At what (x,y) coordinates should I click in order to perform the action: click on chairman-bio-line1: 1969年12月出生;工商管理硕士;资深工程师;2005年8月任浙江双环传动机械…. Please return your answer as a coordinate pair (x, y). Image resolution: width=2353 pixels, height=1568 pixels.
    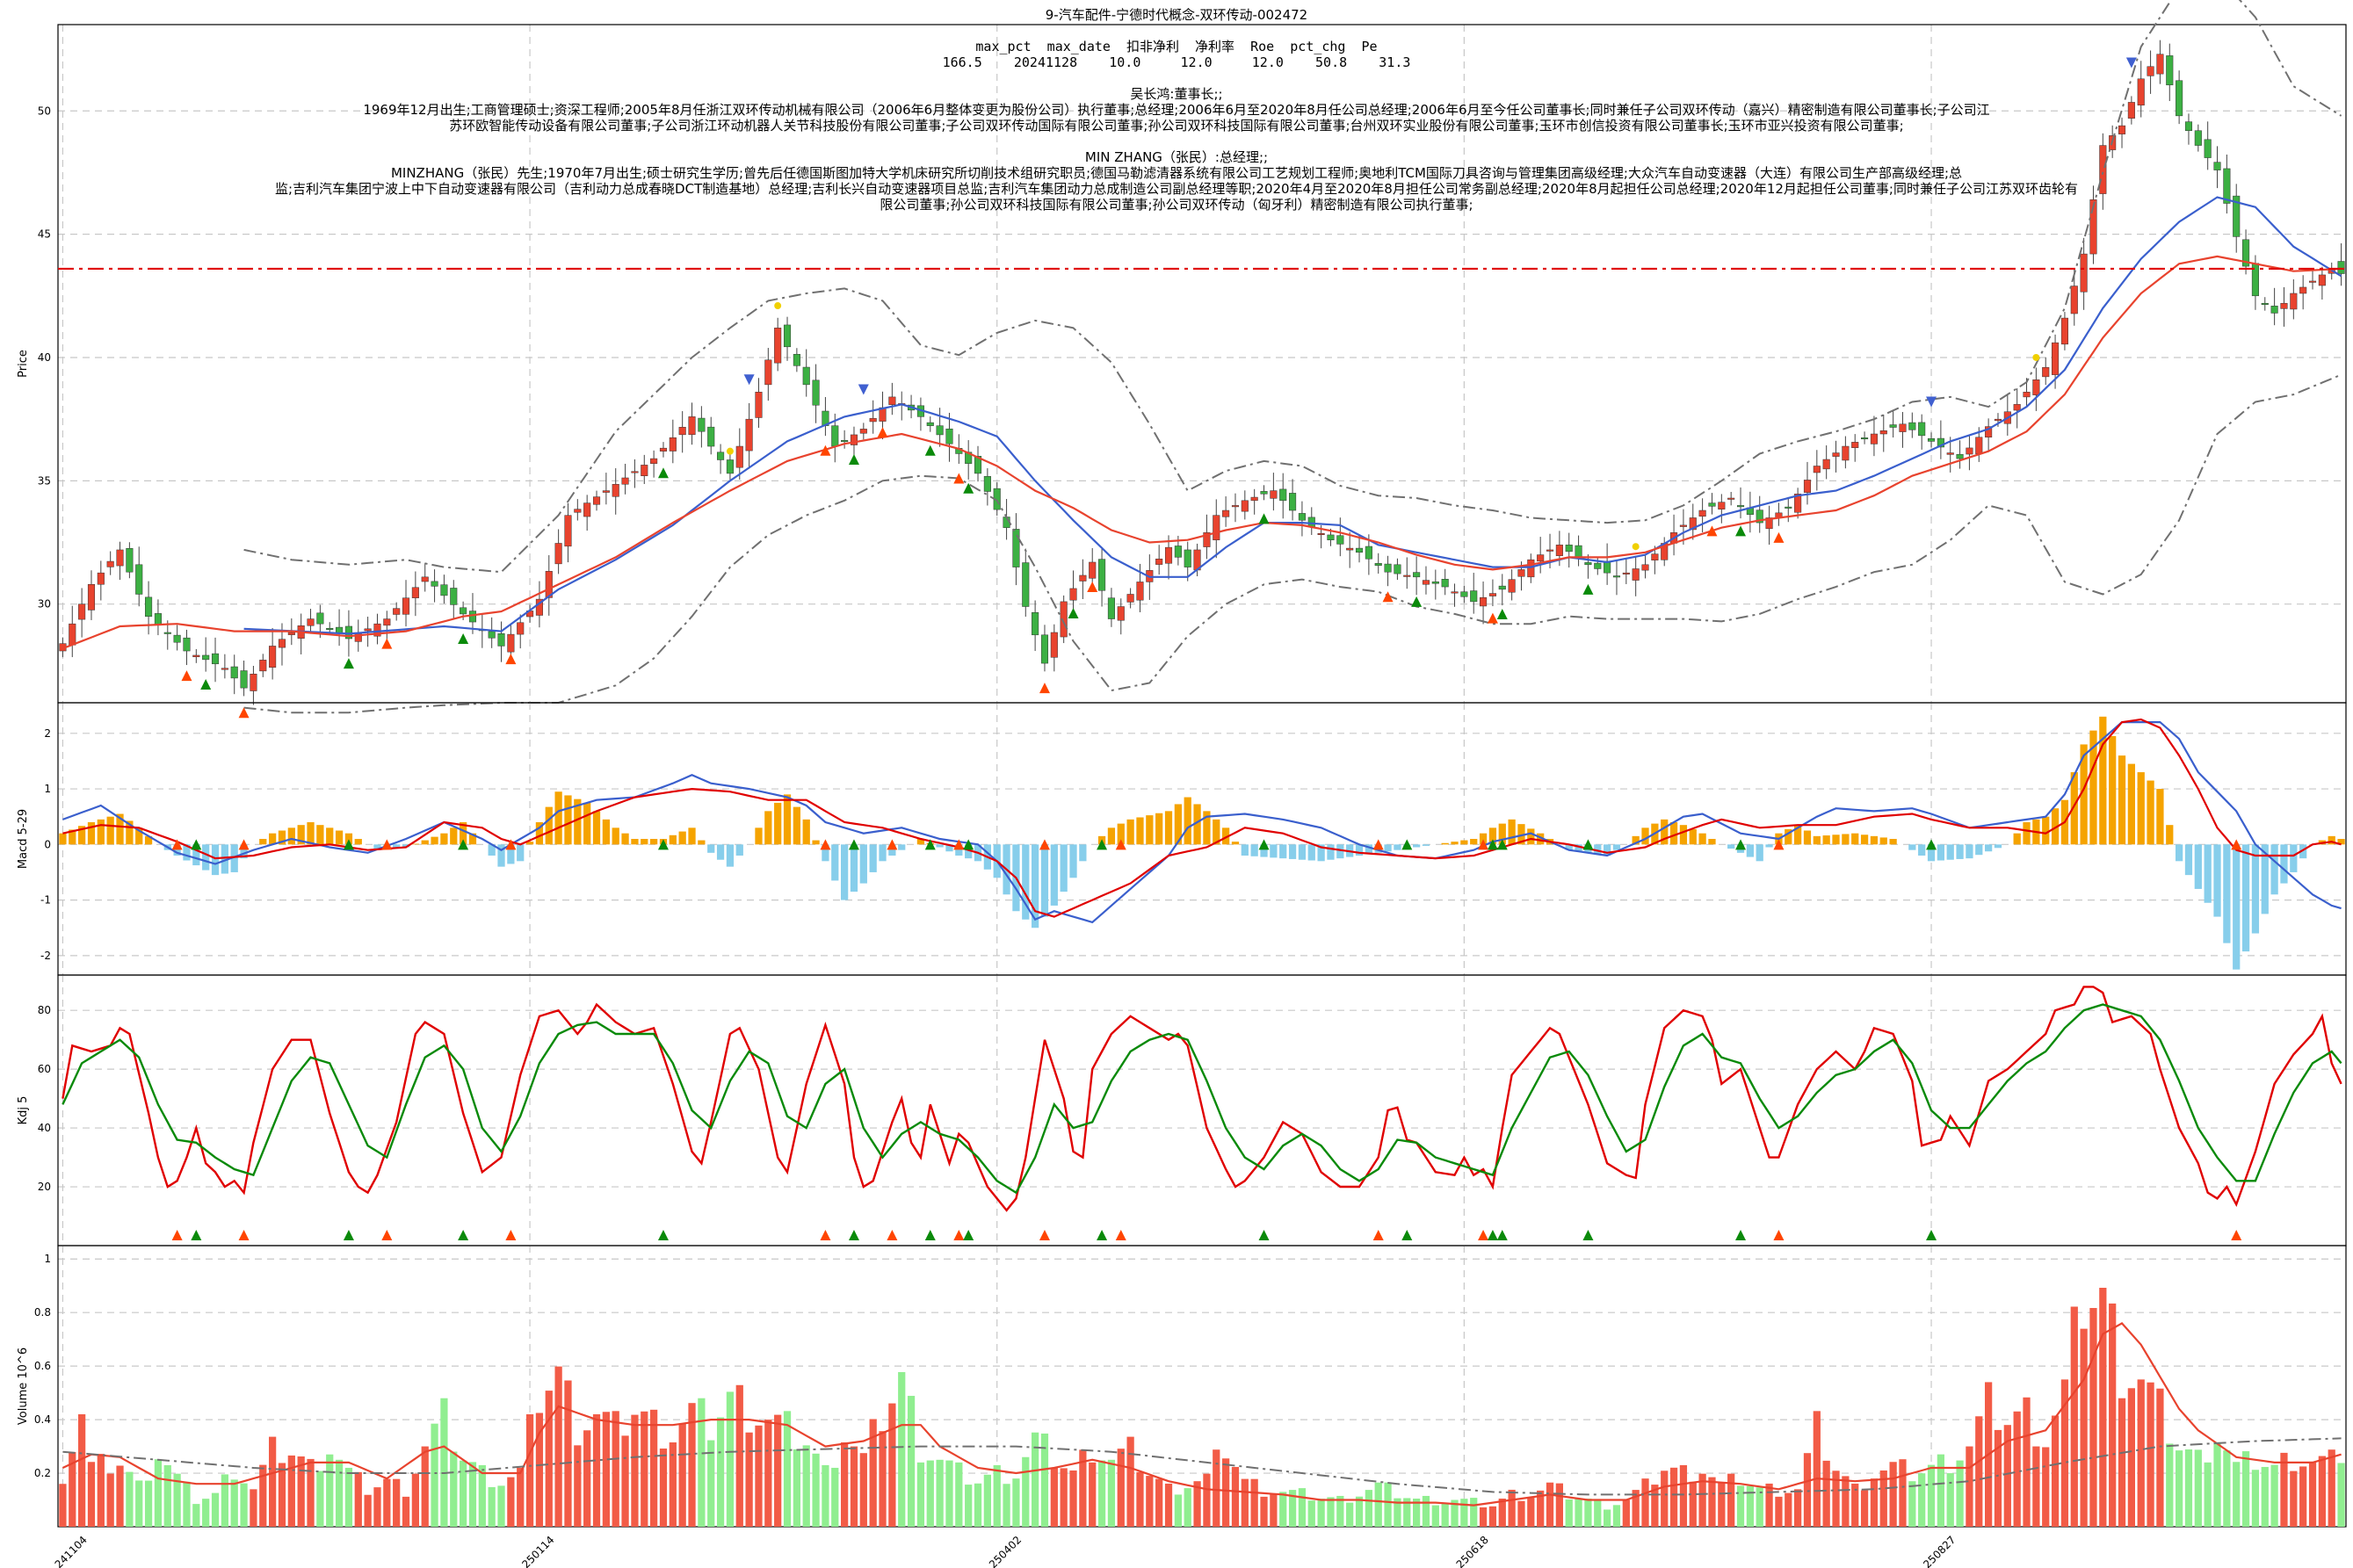
    Looking at the image, I should click on (1176, 110).